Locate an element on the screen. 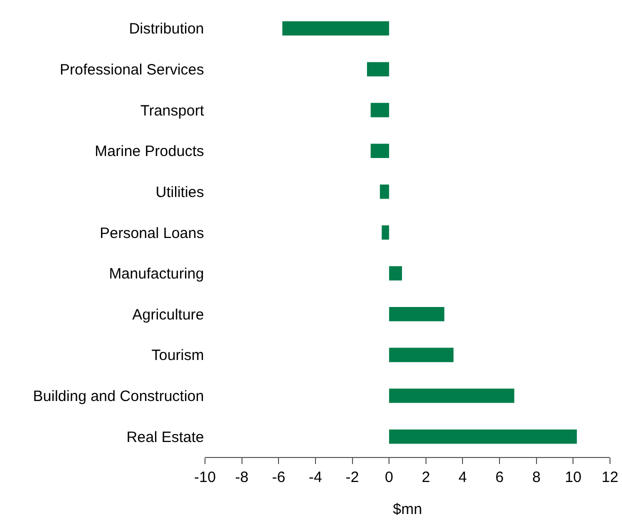 The width and height of the screenshot is (622, 527). x-tick-label: 2 is located at coordinates (426, 477).